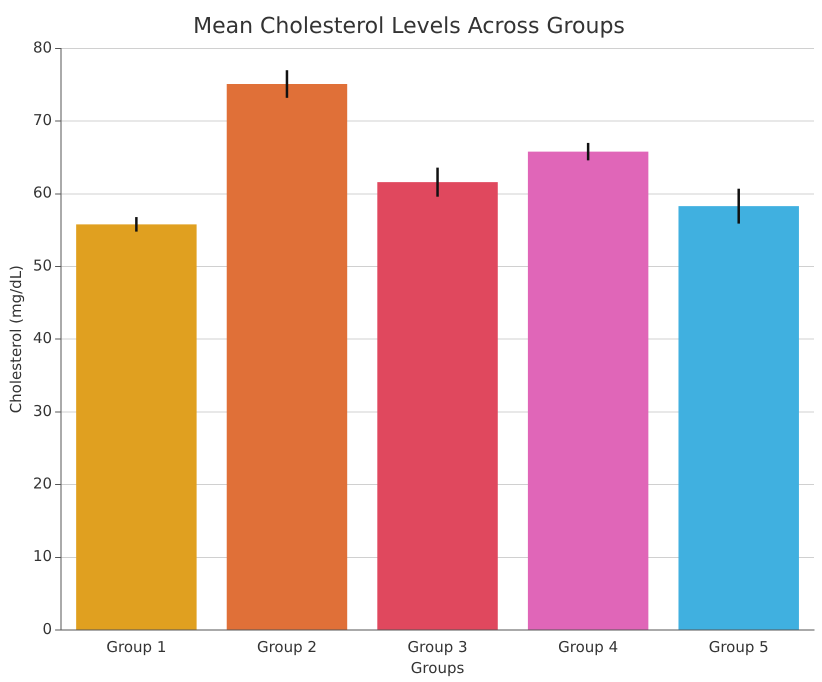  What do you see at coordinates (437, 667) in the screenshot?
I see `x-axis-title: Groups` at bounding box center [437, 667].